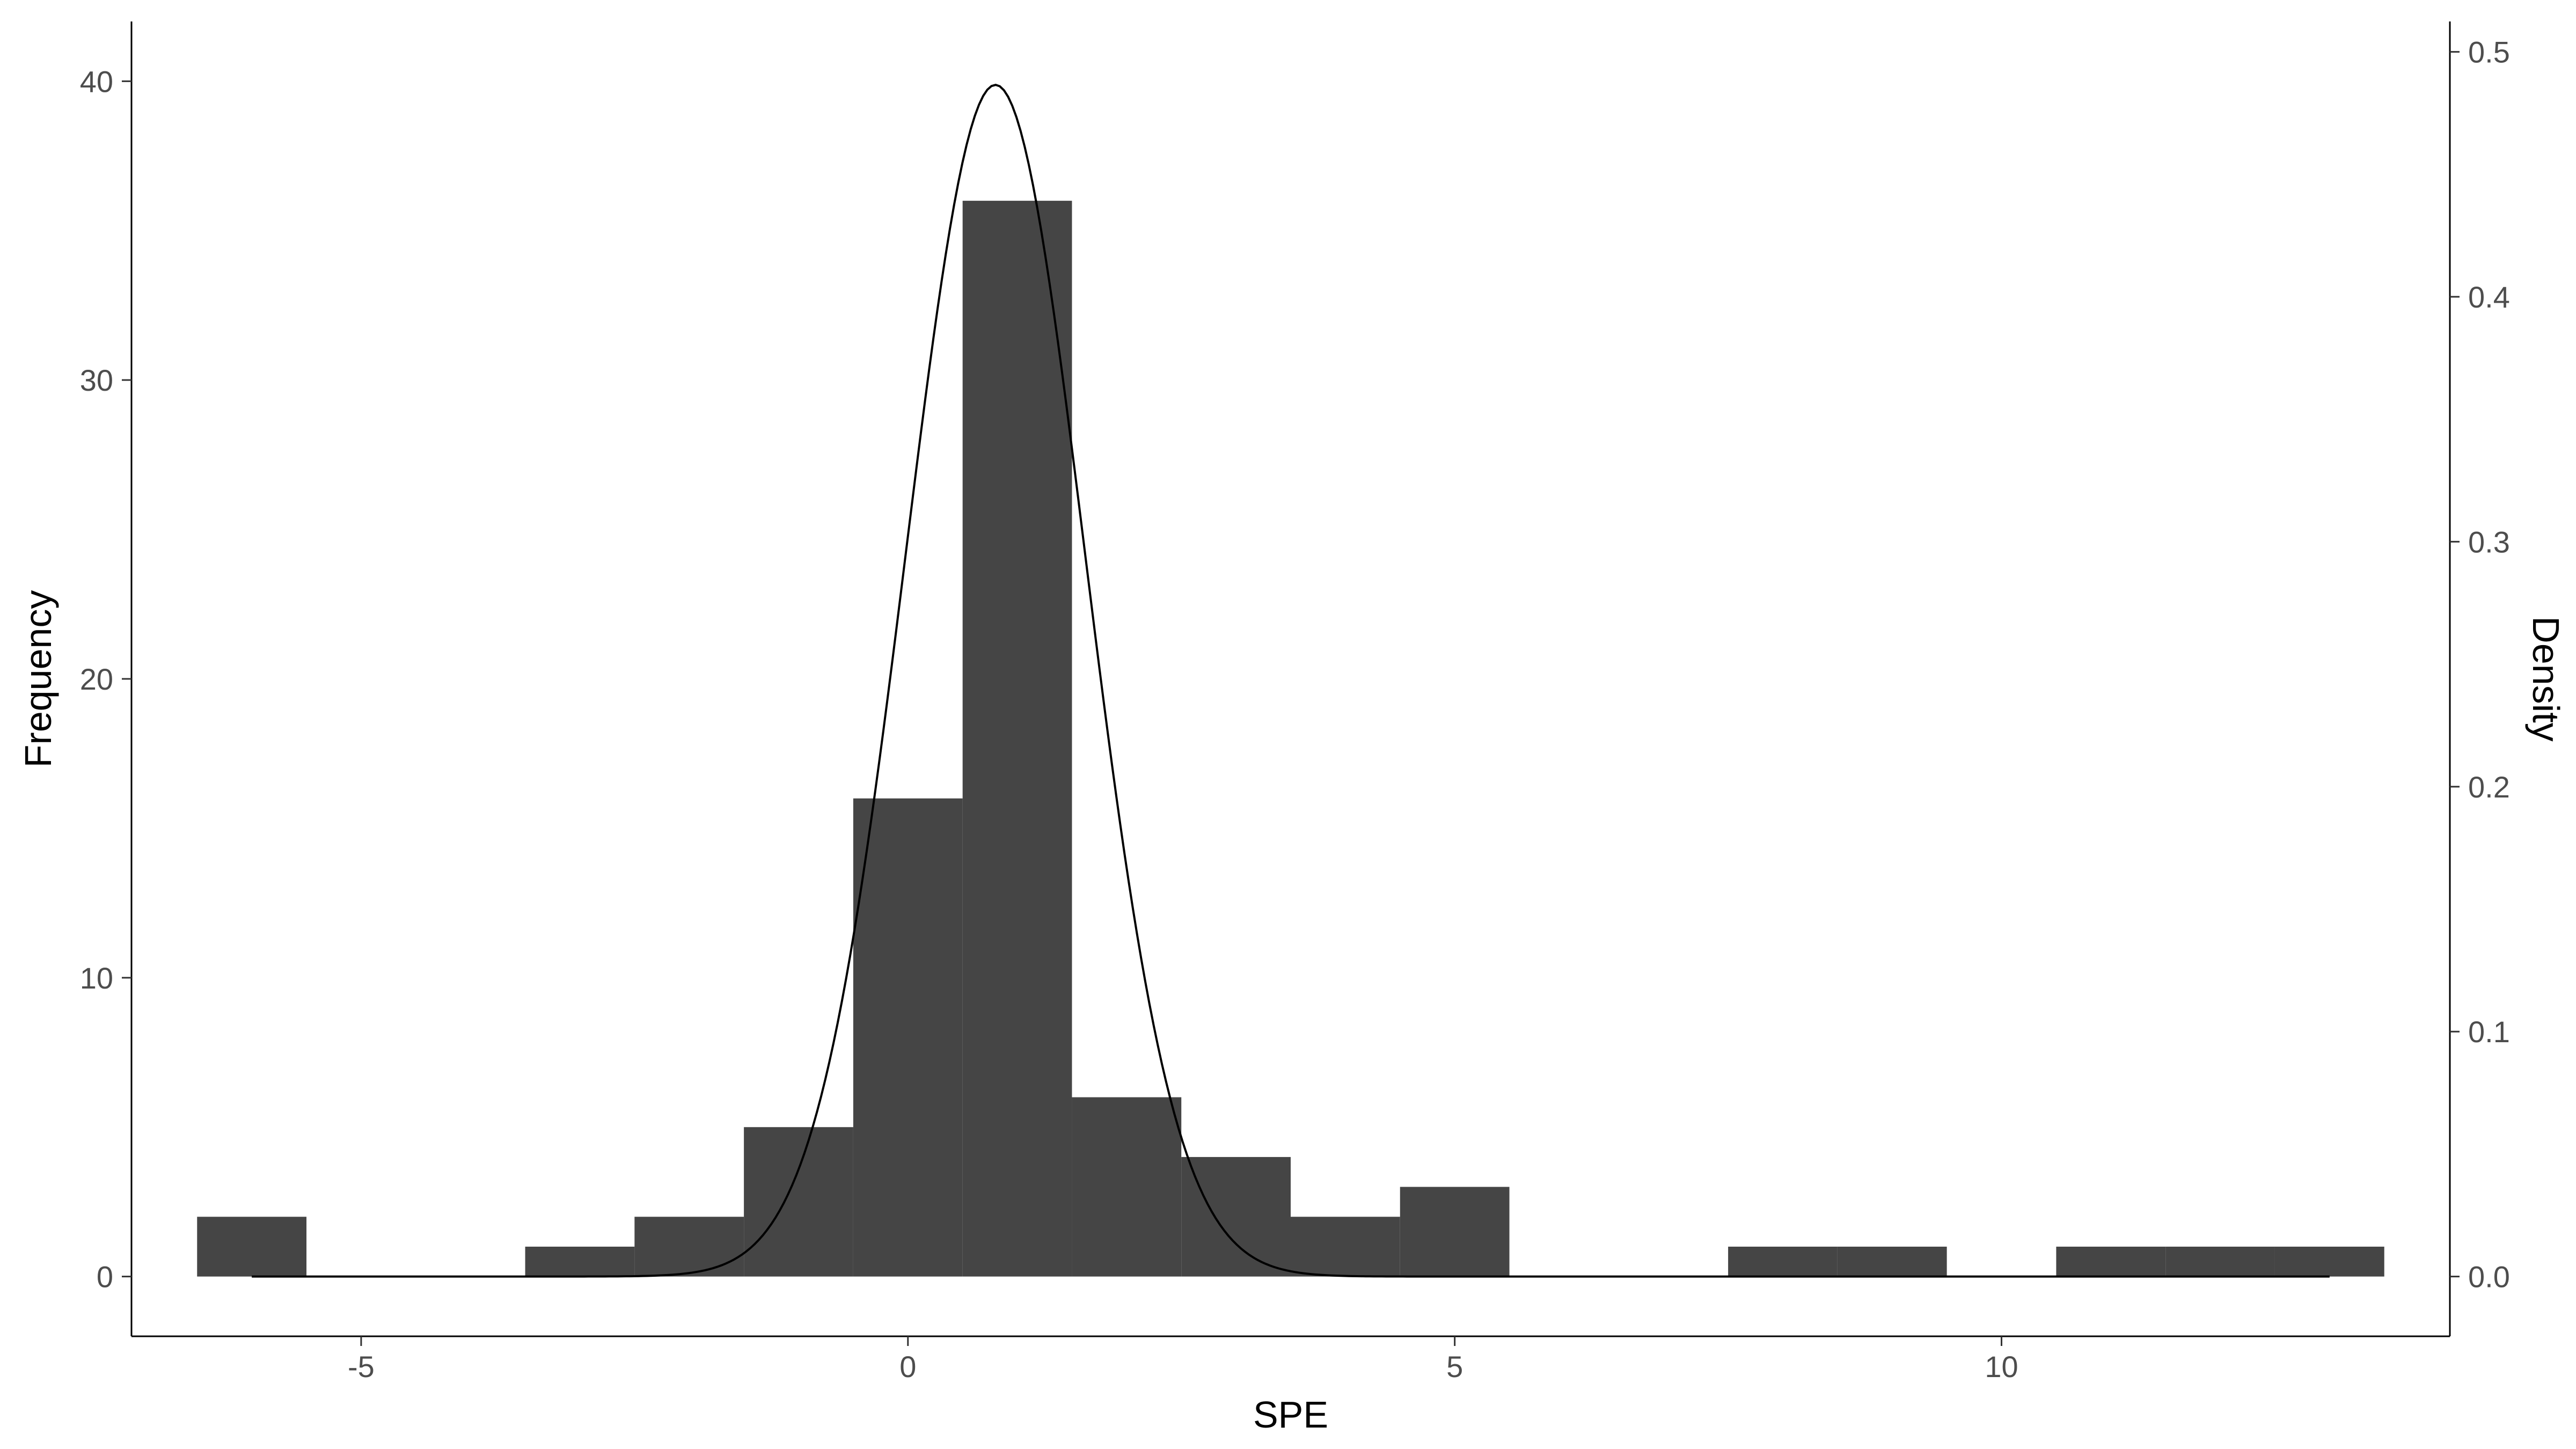 Image resolution: width=2576 pixels, height=1449 pixels. What do you see at coordinates (2489, 542) in the screenshot?
I see `y2-tick-label: 0.3` at bounding box center [2489, 542].